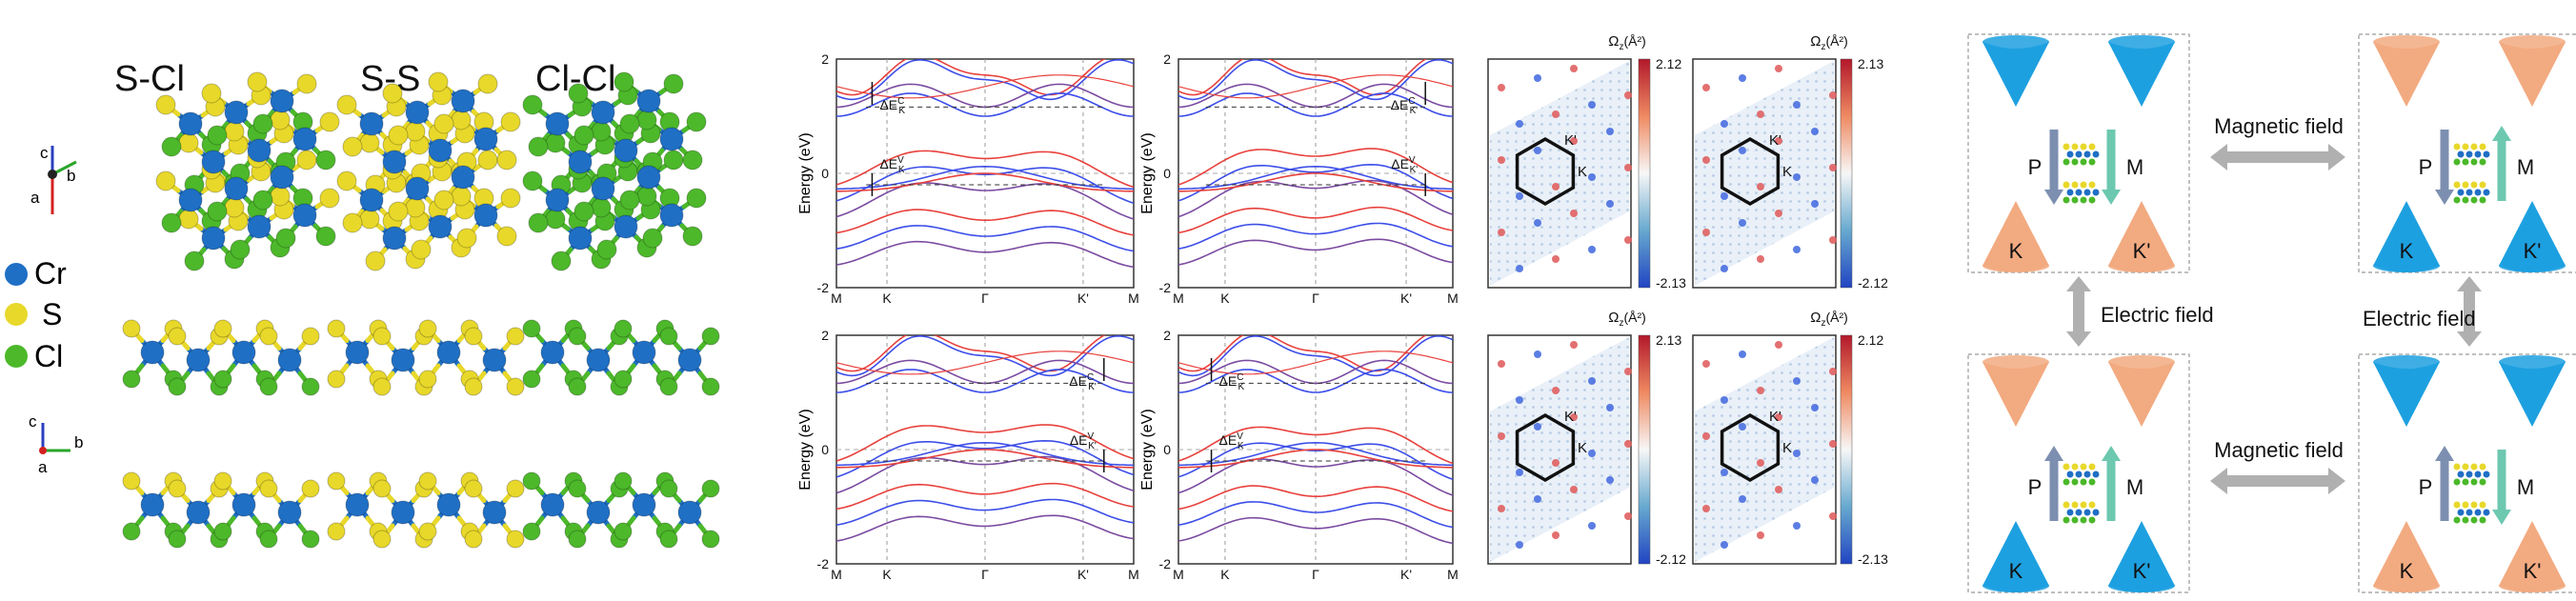 The width and height of the screenshot is (2576, 601). What do you see at coordinates (1231, 441) in the screenshot?
I see `valence-gap-label: ΔEV K` at bounding box center [1231, 441].